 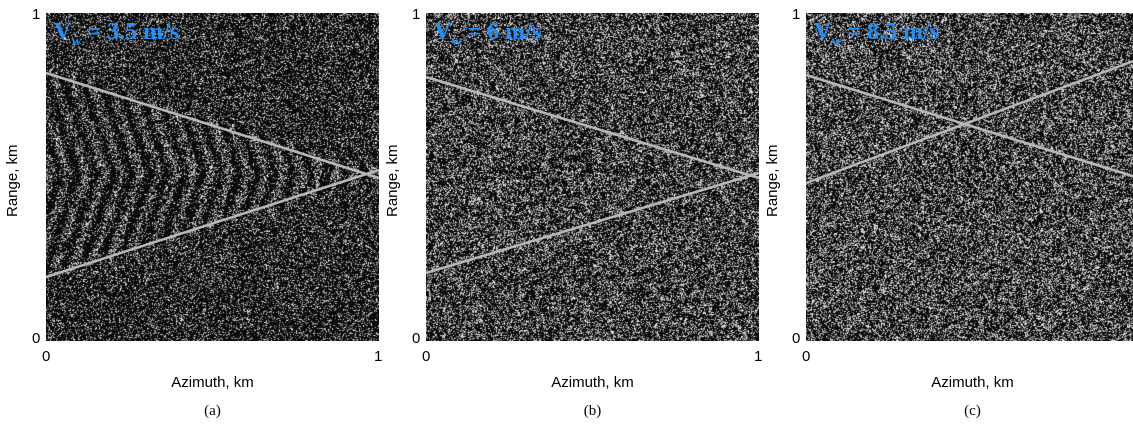 I want to click on wake-lines-c, so click(x=969, y=122).